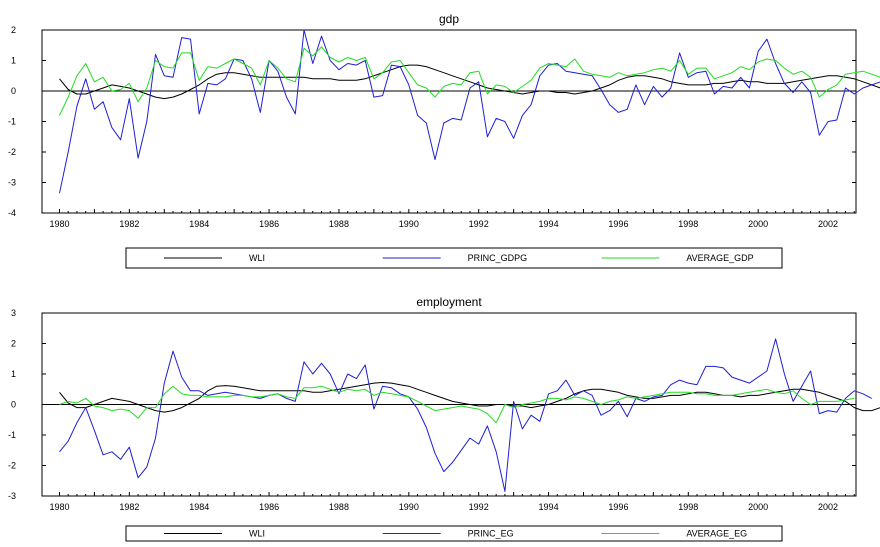 The height and width of the screenshot is (547, 880). Describe the element at coordinates (449, 19) in the screenshot. I see `chart-title: gdp` at that location.